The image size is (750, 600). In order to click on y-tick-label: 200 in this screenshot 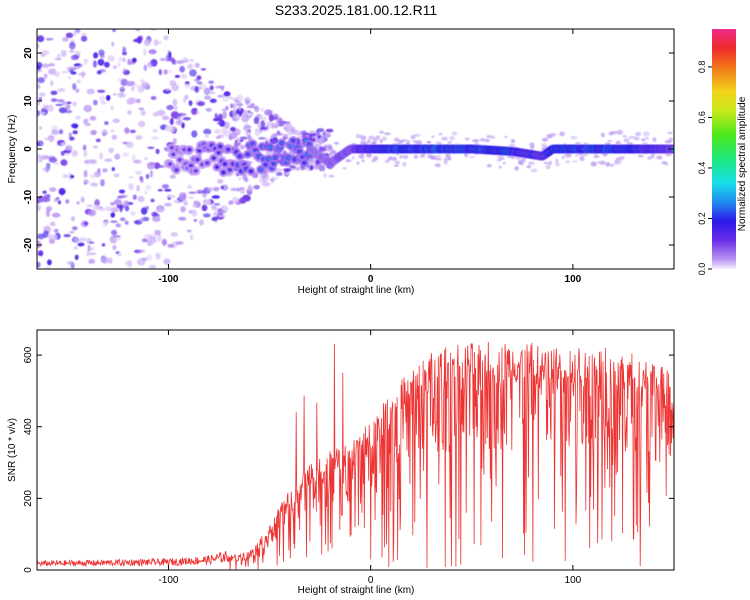, I will do `click(28, 498)`.